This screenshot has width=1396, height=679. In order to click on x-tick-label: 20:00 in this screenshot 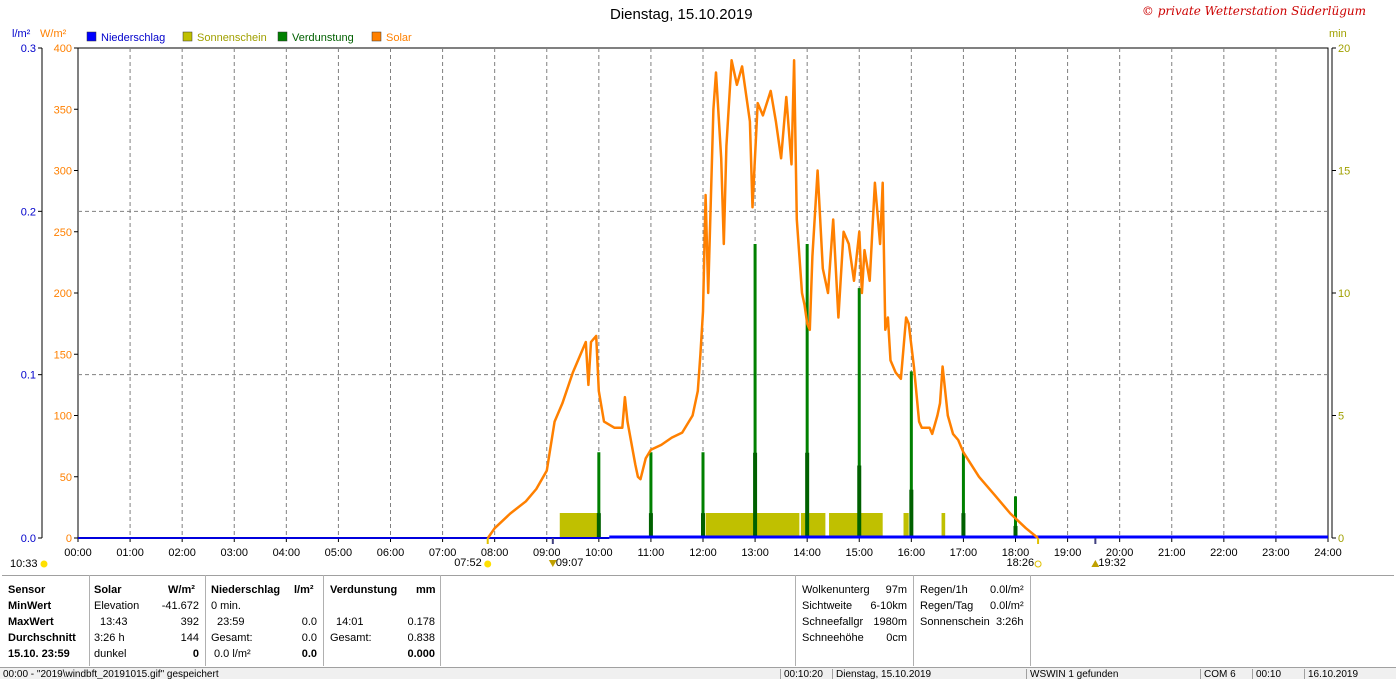, I will do `click(1120, 553)`.